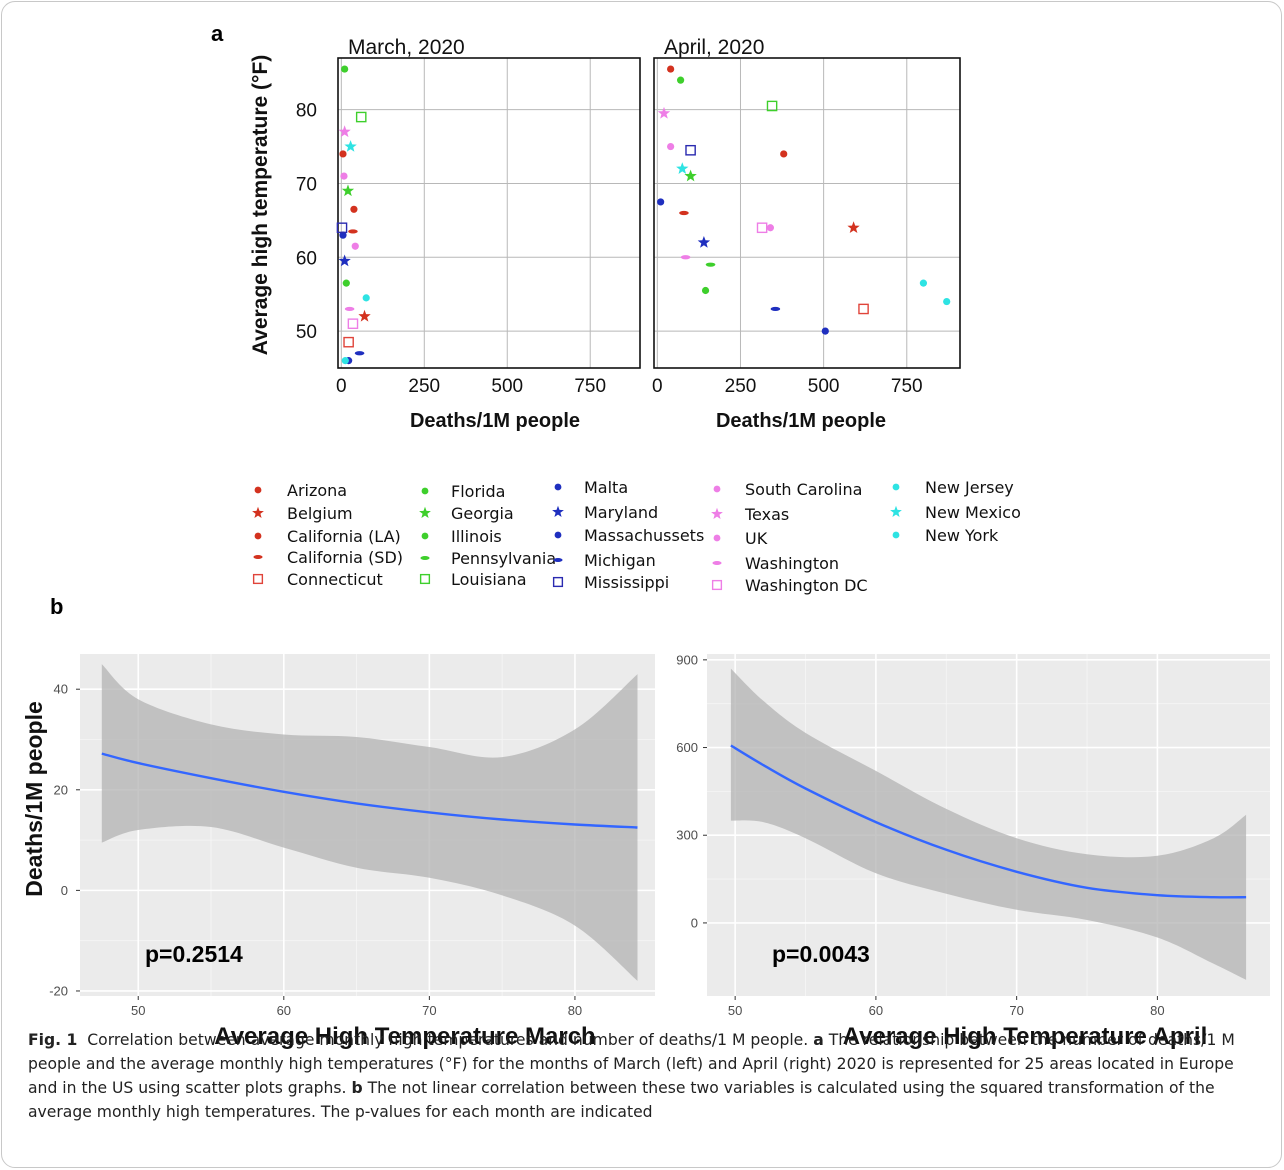 Image resolution: width=1284 pixels, height=1170 pixels. Describe the element at coordinates (350, 146) in the screenshot. I see `data-point-new-mexico` at that location.